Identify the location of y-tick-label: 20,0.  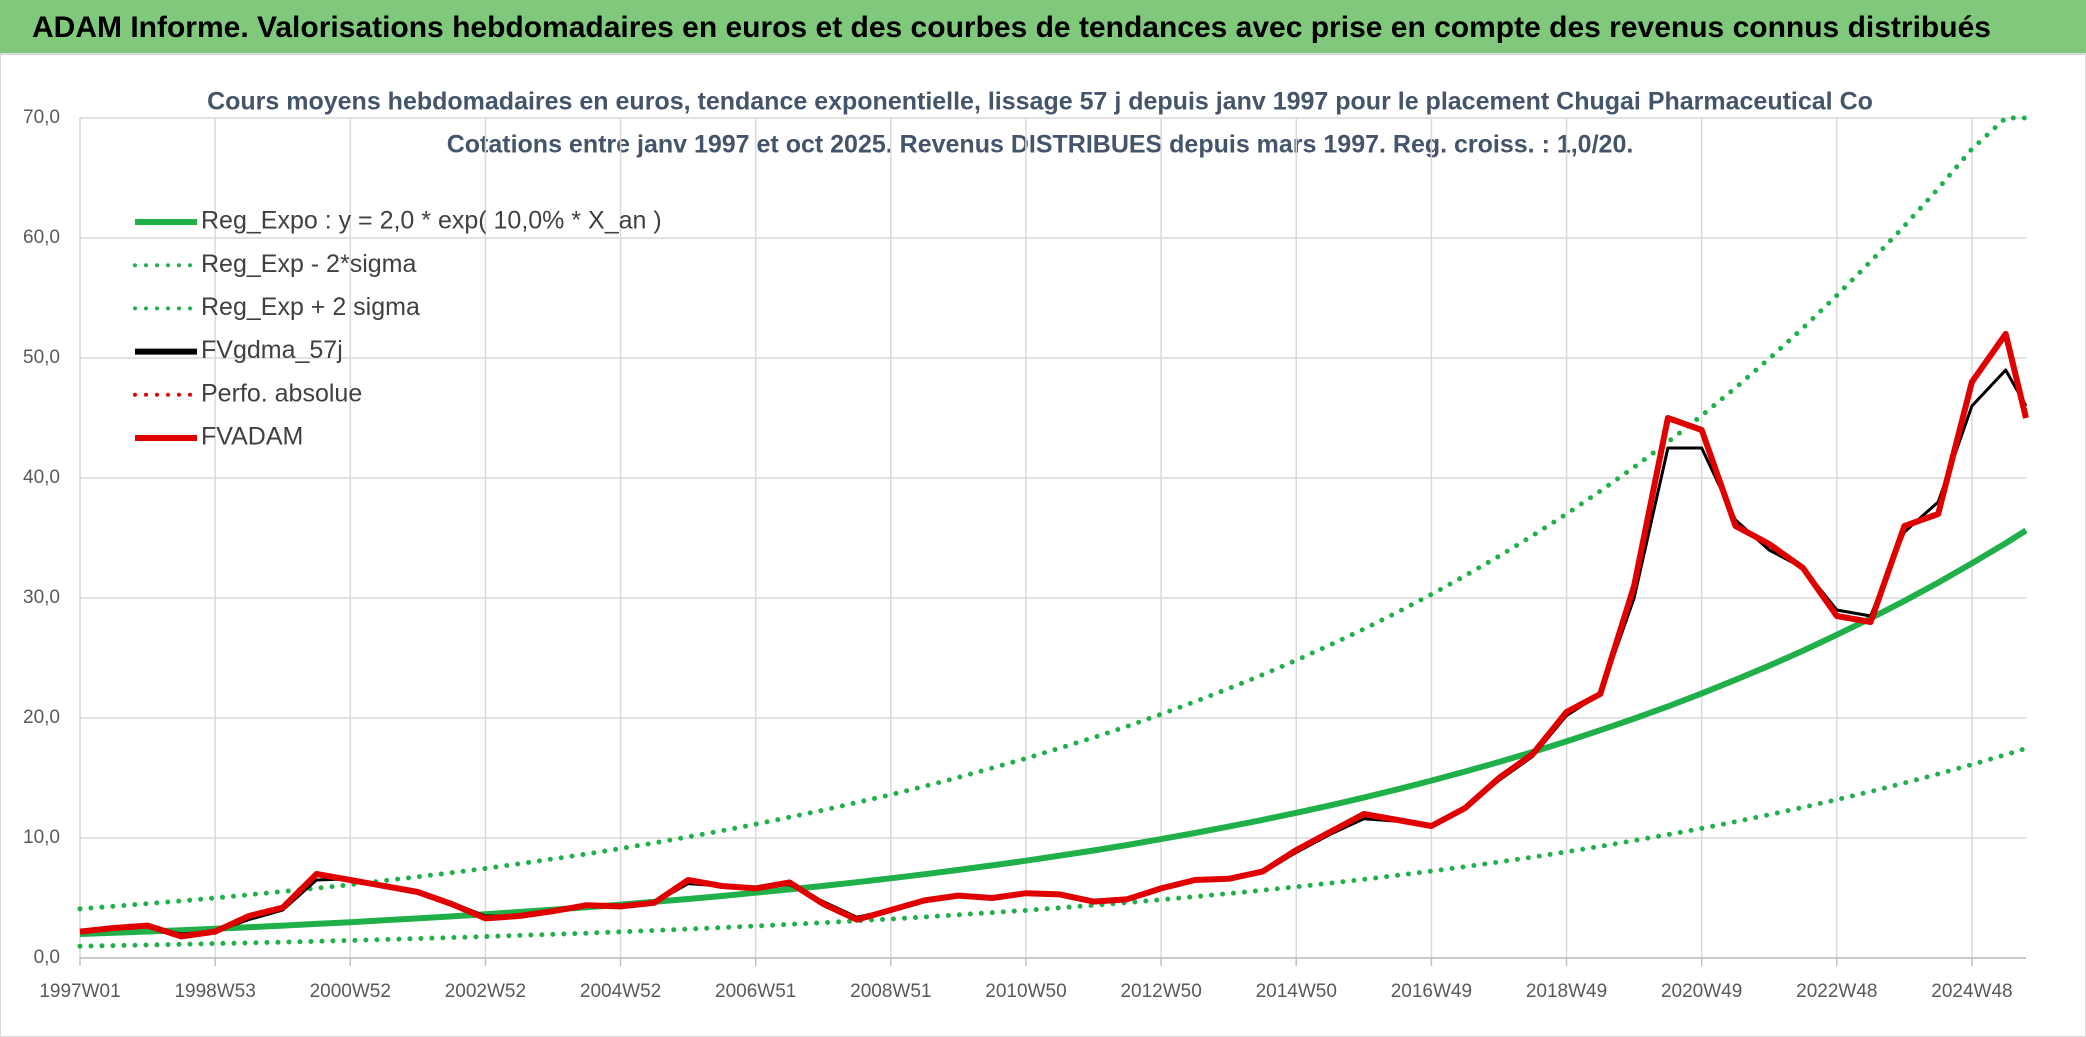
(41, 717).